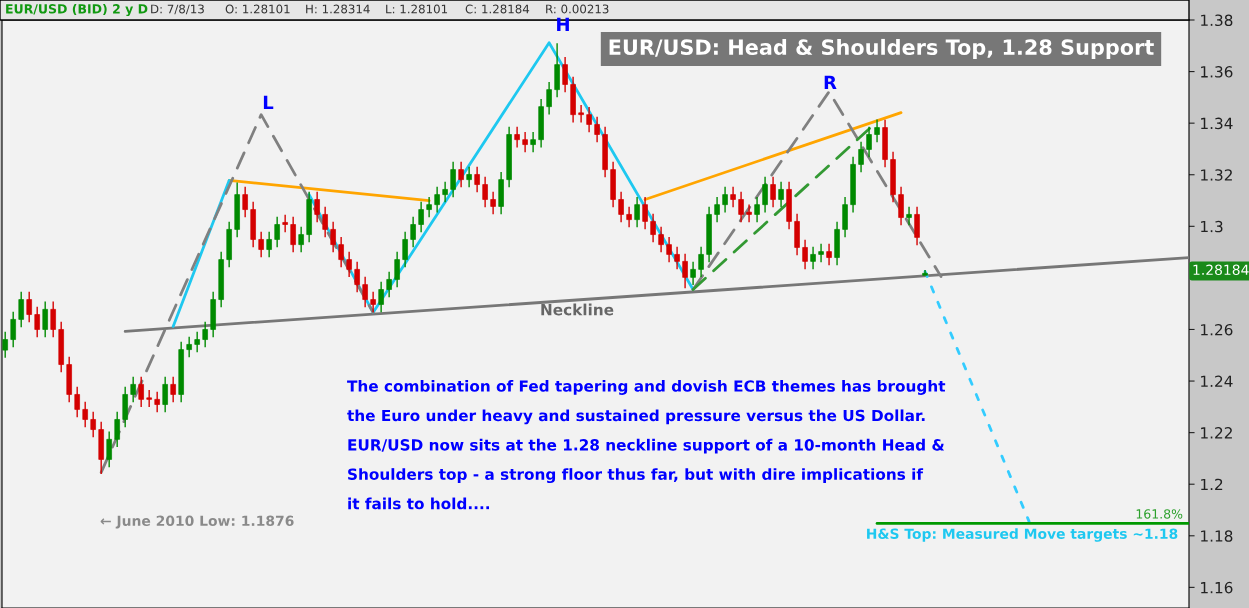 The height and width of the screenshot is (608, 1249). Describe the element at coordinates (197, 522) in the screenshot. I see `annotation: ← June 2010 Low: 1.1876` at that location.